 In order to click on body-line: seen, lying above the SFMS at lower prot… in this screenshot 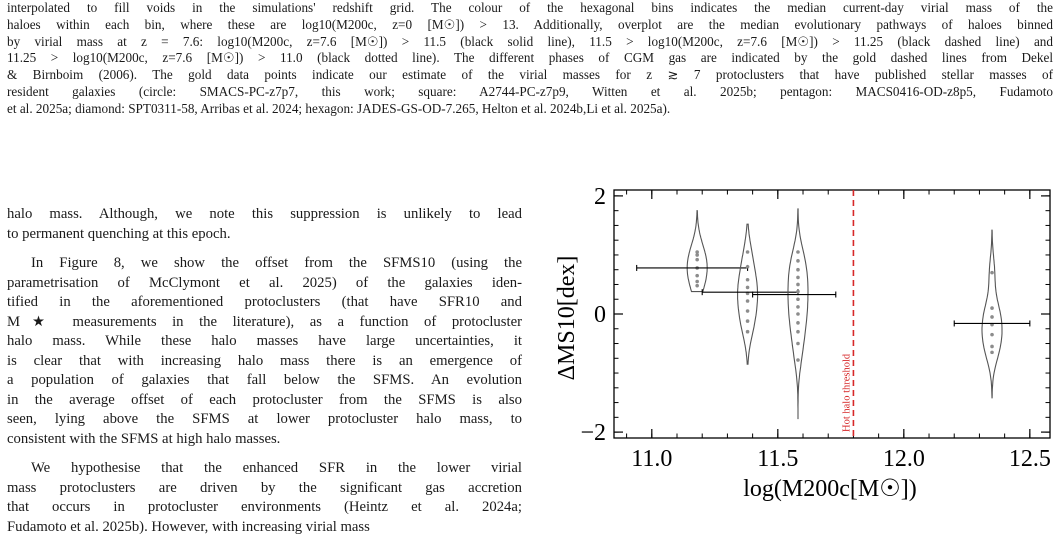, I will do `click(264, 419)`.